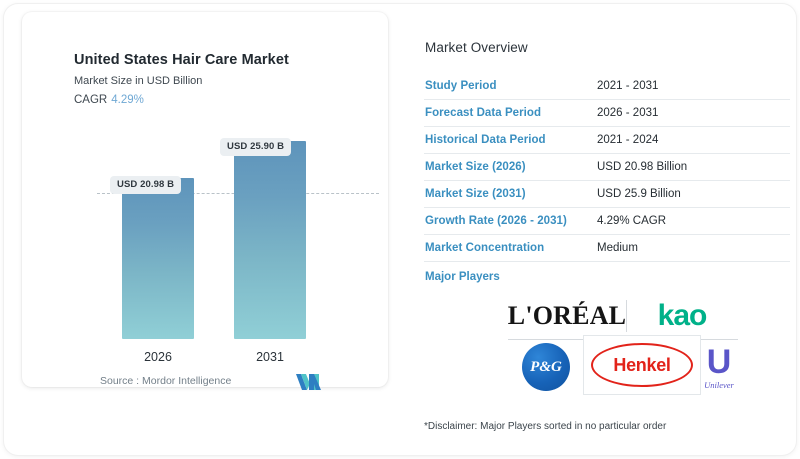  What do you see at coordinates (642, 167) in the screenshot?
I see `row-value: USD 20.98 Billion` at bounding box center [642, 167].